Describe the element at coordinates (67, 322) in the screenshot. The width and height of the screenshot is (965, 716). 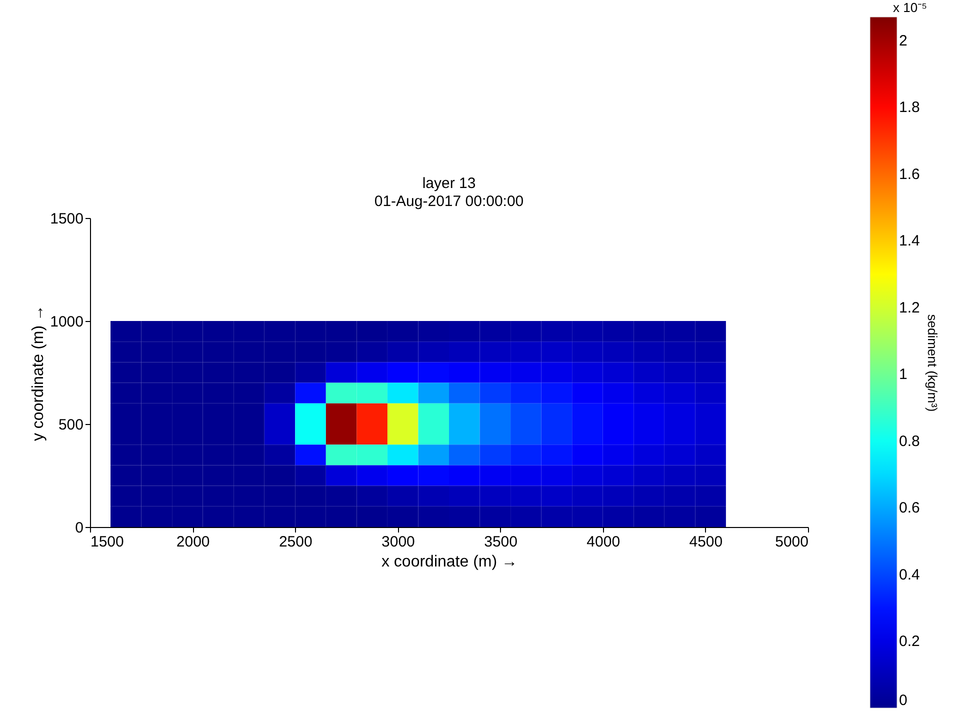
I see `y-tick-label: 1000` at that location.